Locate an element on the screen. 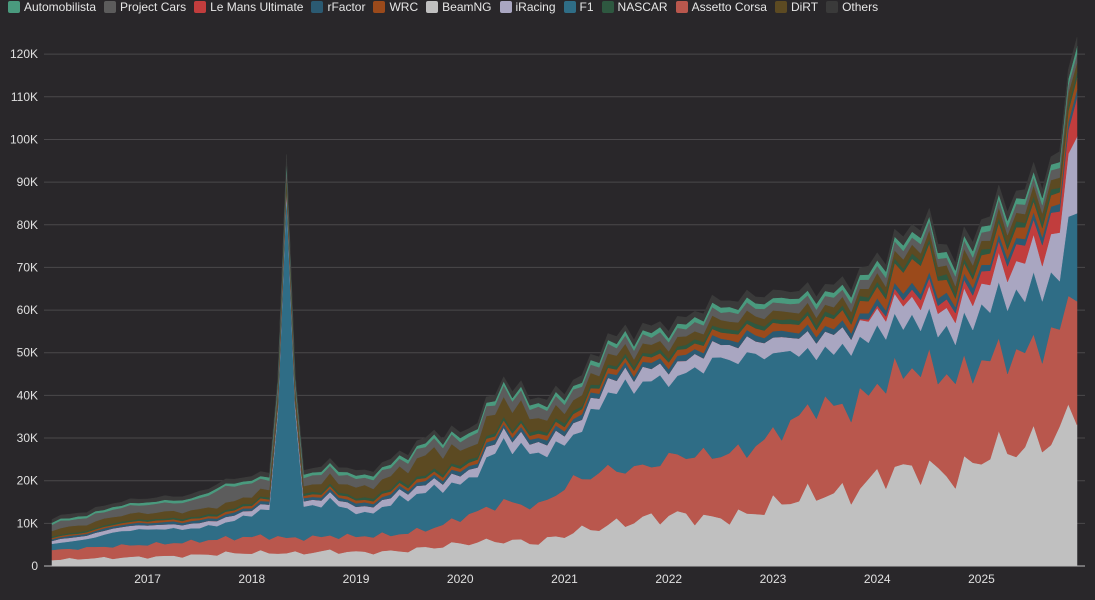 The width and height of the screenshot is (1095, 600). legend-label: NASCAR is located at coordinates (642, 7).